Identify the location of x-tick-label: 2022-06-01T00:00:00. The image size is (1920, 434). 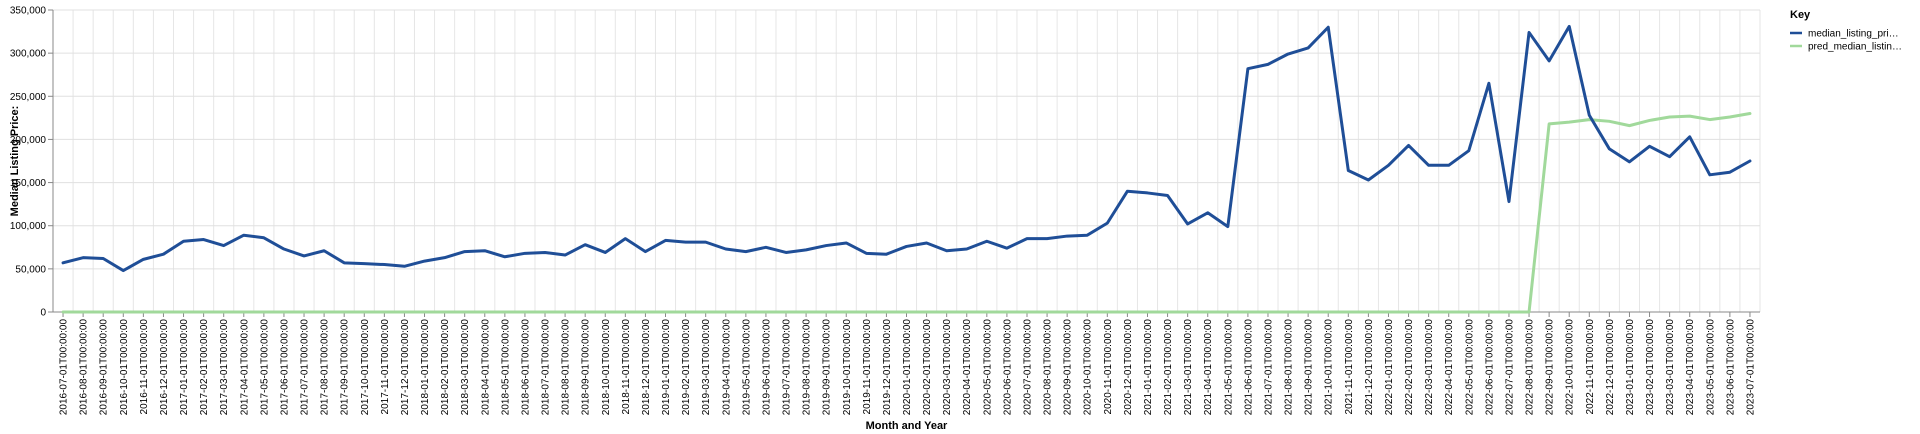
(1489, 367).